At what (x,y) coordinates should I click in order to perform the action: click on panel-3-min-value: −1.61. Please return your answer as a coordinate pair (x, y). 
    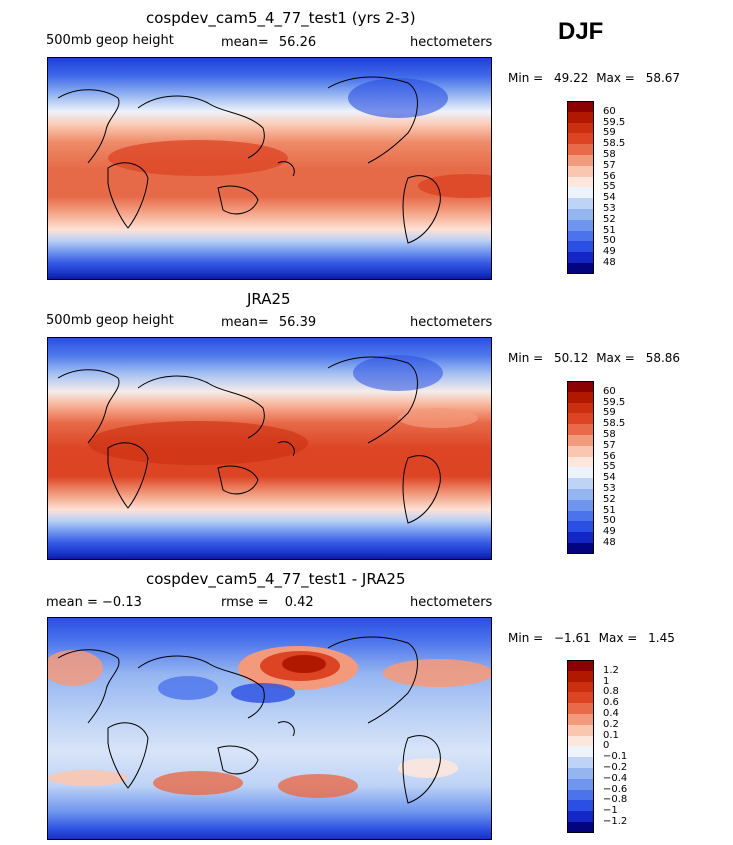
    Looking at the image, I should click on (572, 638).